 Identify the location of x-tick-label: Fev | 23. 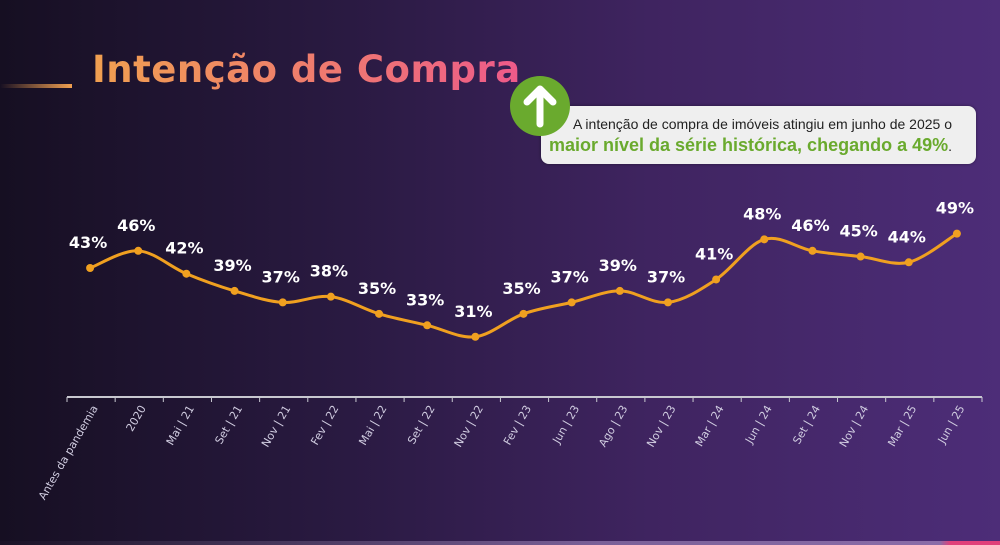
(517, 425).